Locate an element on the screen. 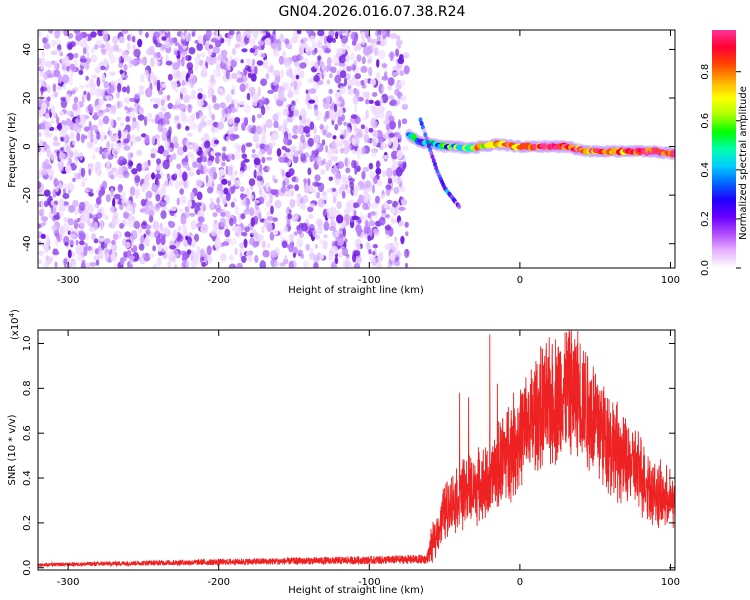  y-tick-label: 0.6 is located at coordinates (27, 433).